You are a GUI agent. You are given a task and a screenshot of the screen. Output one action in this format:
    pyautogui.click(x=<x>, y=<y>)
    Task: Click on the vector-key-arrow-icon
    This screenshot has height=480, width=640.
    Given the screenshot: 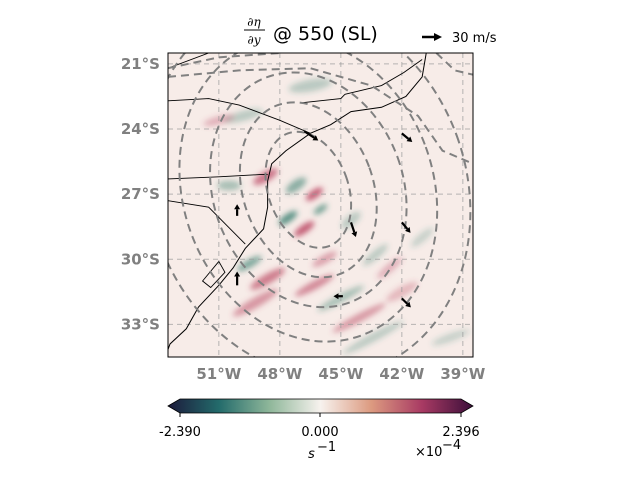 What is the action you would take?
    pyautogui.click(x=438, y=37)
    